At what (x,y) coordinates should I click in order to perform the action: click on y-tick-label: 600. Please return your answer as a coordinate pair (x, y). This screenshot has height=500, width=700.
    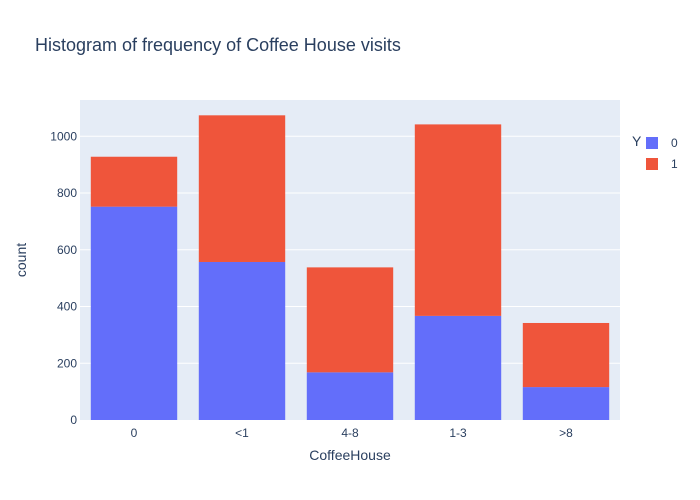
    Looking at the image, I should click on (67, 250).